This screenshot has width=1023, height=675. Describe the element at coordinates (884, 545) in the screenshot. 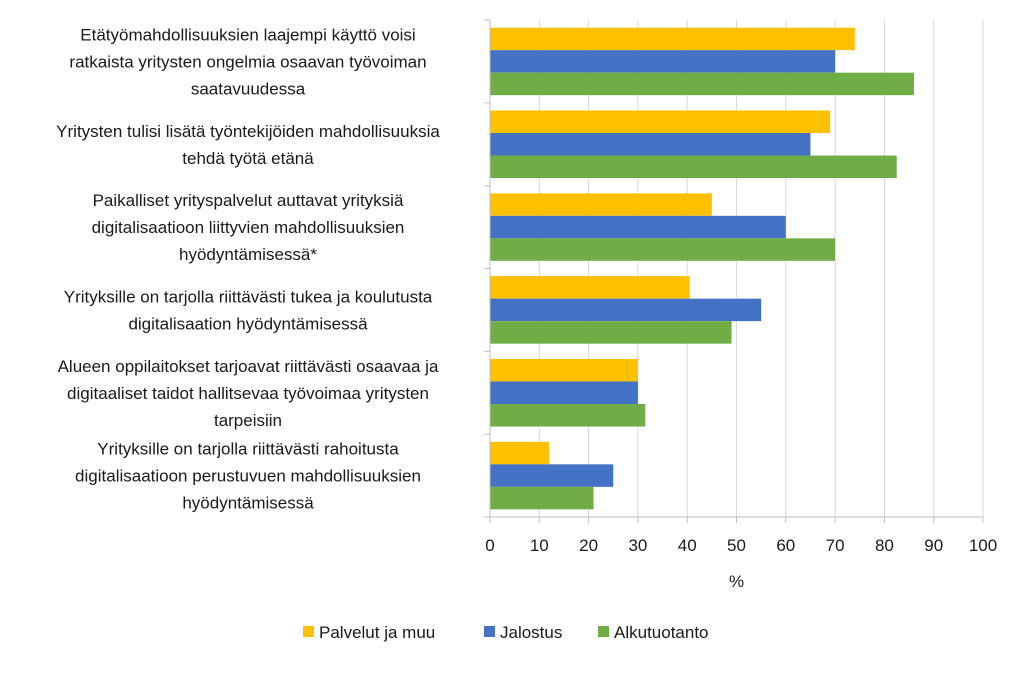

I see `x-tick-label: 80` at that location.